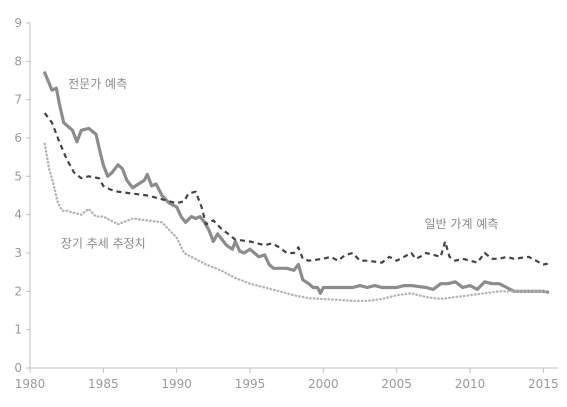 This screenshot has height=407, width=567. Describe the element at coordinates (30, 384) in the screenshot. I see `x-tick-label: 1980` at that location.